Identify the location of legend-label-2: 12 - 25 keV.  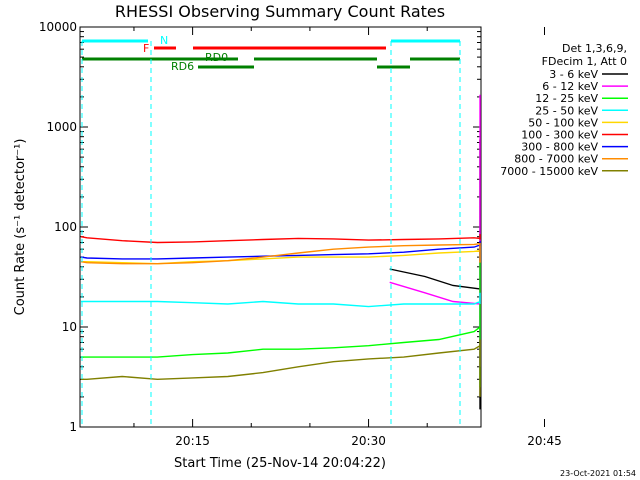
(566, 98).